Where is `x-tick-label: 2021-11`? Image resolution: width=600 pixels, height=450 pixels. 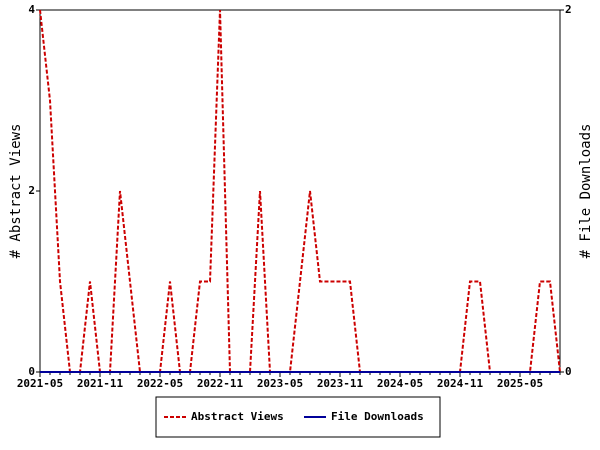 x-tick-label: 2021-11 is located at coordinates (100, 383).